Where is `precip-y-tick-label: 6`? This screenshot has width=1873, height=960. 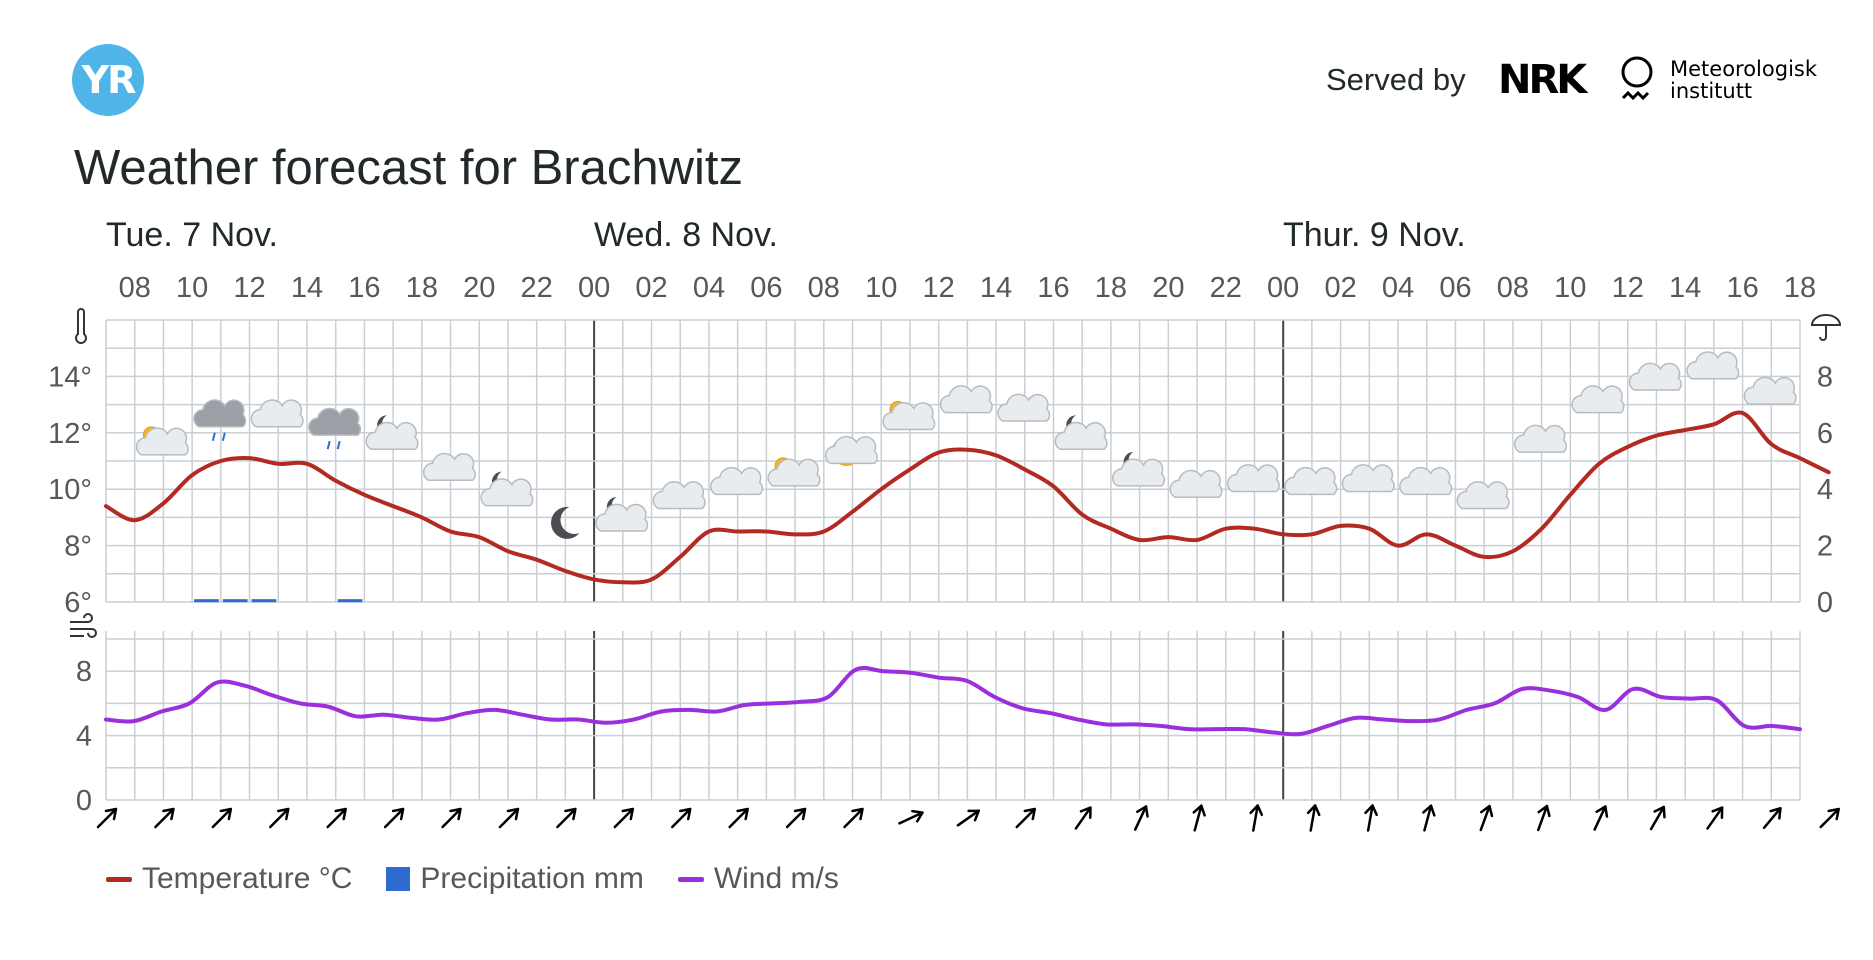
precip-y-tick-label: 6 is located at coordinates (1825, 434).